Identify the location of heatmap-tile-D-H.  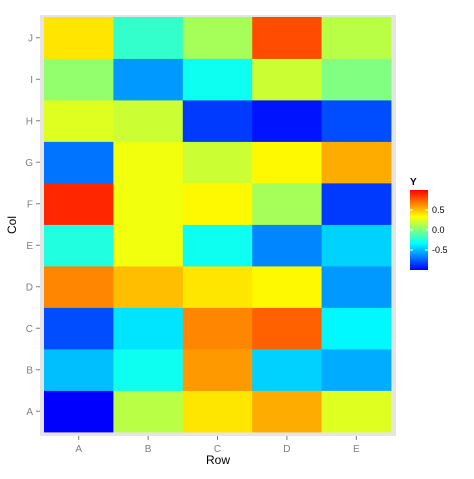
(287, 121).